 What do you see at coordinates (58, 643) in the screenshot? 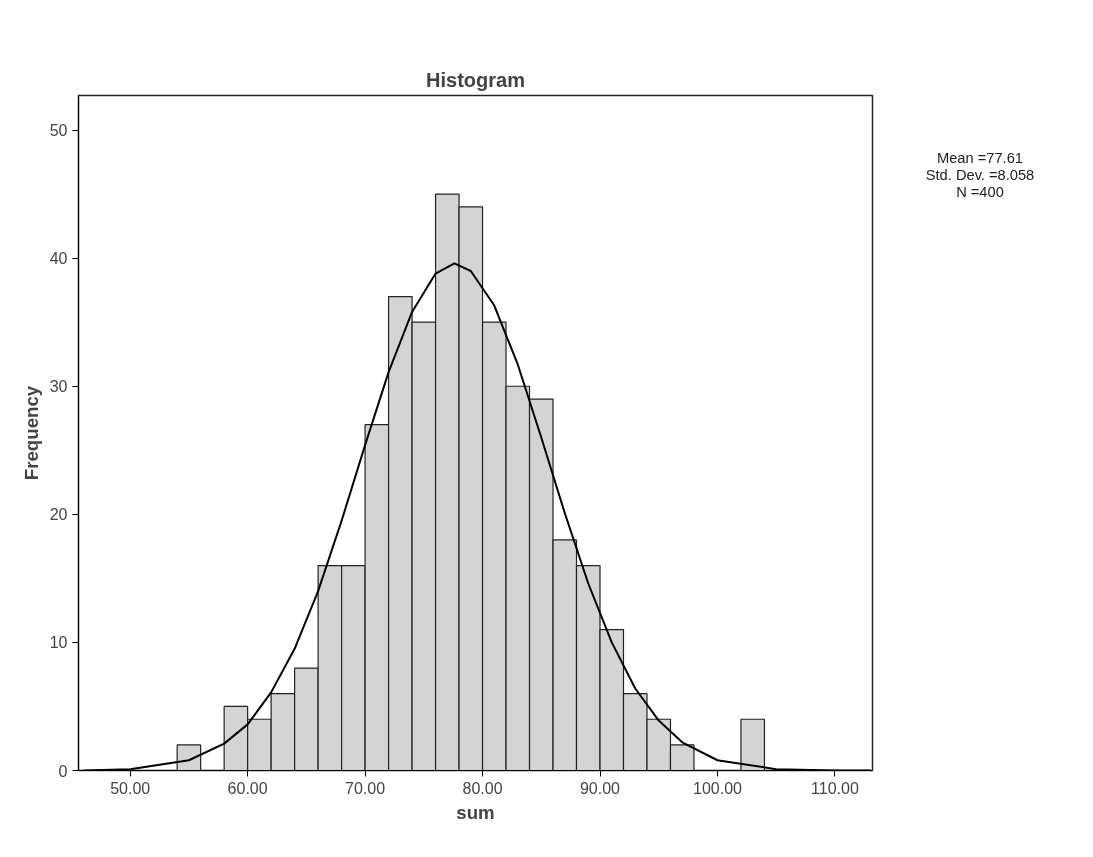
I see `y-tick-label: 10` at bounding box center [58, 643].